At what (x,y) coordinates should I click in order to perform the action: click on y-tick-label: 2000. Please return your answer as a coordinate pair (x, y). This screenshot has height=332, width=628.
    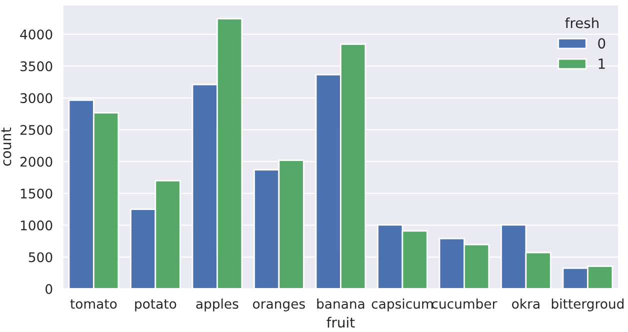
    Looking at the image, I should click on (36, 161).